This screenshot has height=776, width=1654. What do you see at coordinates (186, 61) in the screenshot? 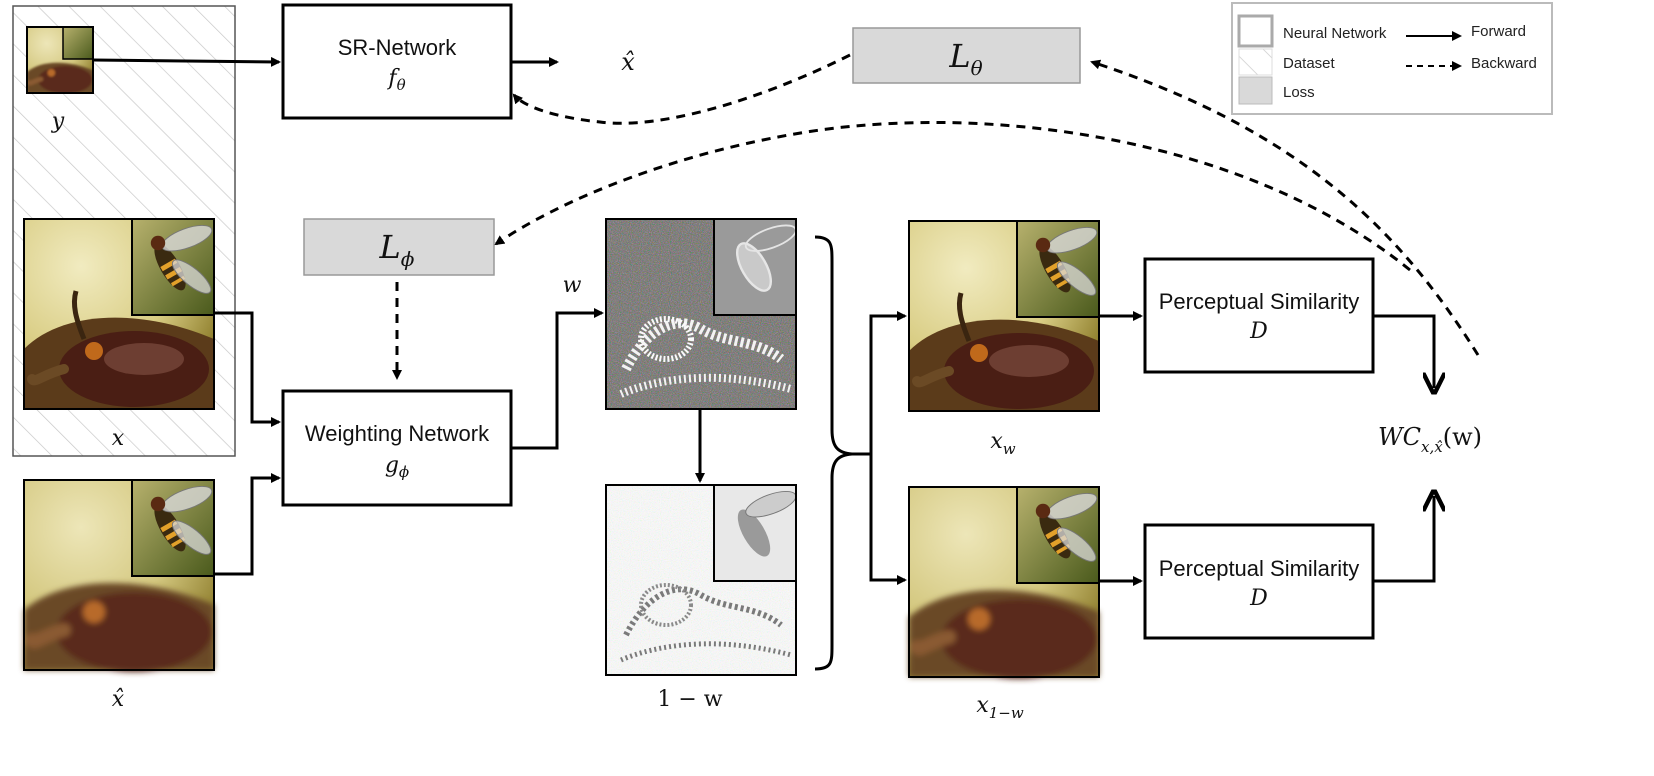
I see `arrow-y-to-sr` at bounding box center [186, 61].